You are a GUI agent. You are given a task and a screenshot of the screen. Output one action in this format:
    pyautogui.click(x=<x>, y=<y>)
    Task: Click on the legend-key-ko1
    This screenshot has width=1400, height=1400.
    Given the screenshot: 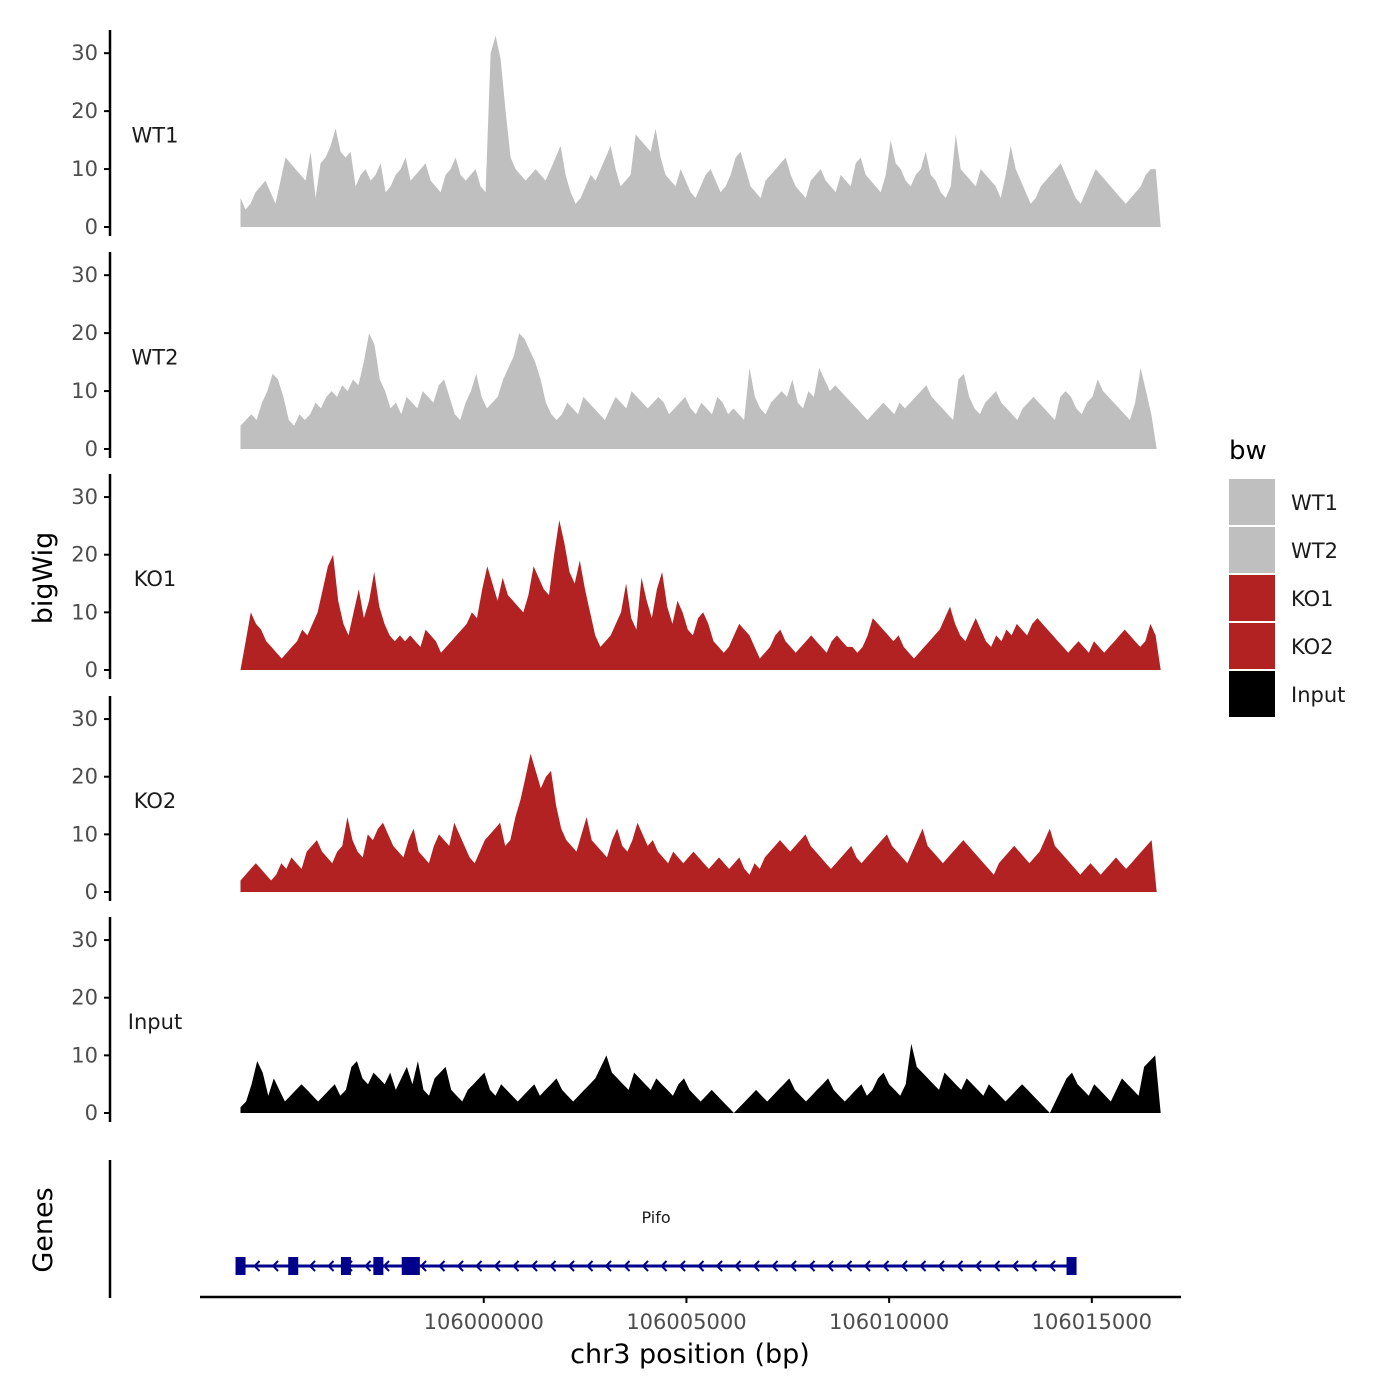 What is the action you would take?
    pyautogui.click(x=1252, y=598)
    